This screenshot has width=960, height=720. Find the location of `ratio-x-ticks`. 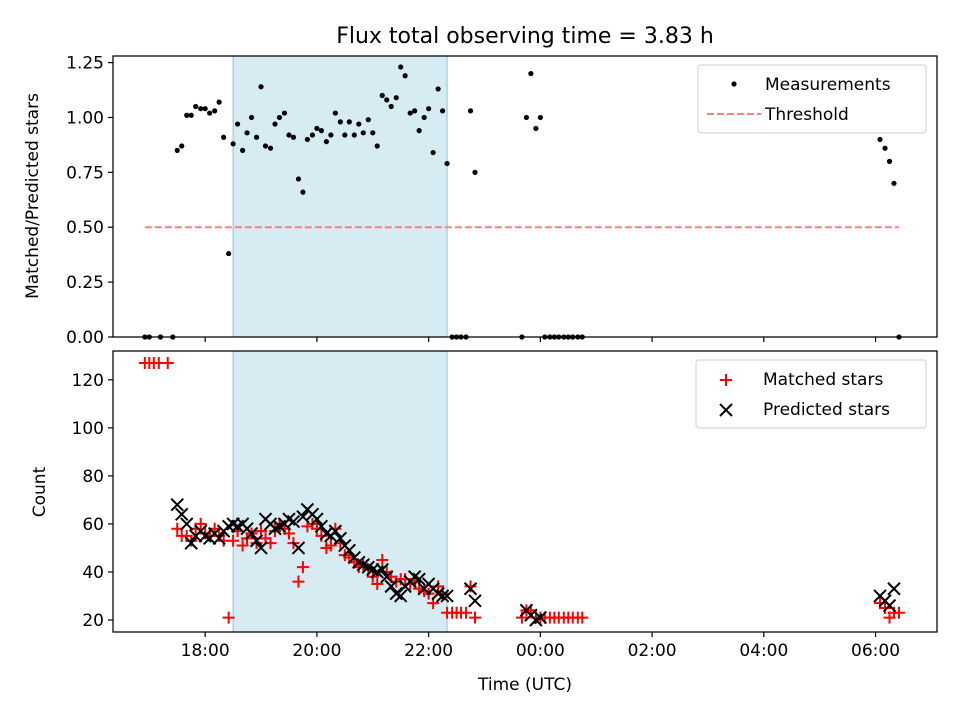

ratio-x-ticks is located at coordinates (540, 339).